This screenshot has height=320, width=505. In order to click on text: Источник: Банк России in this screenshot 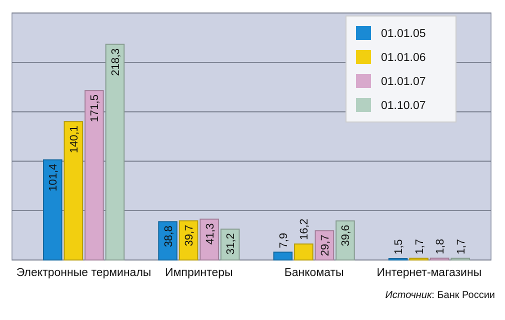, I will do `click(440, 295)`.